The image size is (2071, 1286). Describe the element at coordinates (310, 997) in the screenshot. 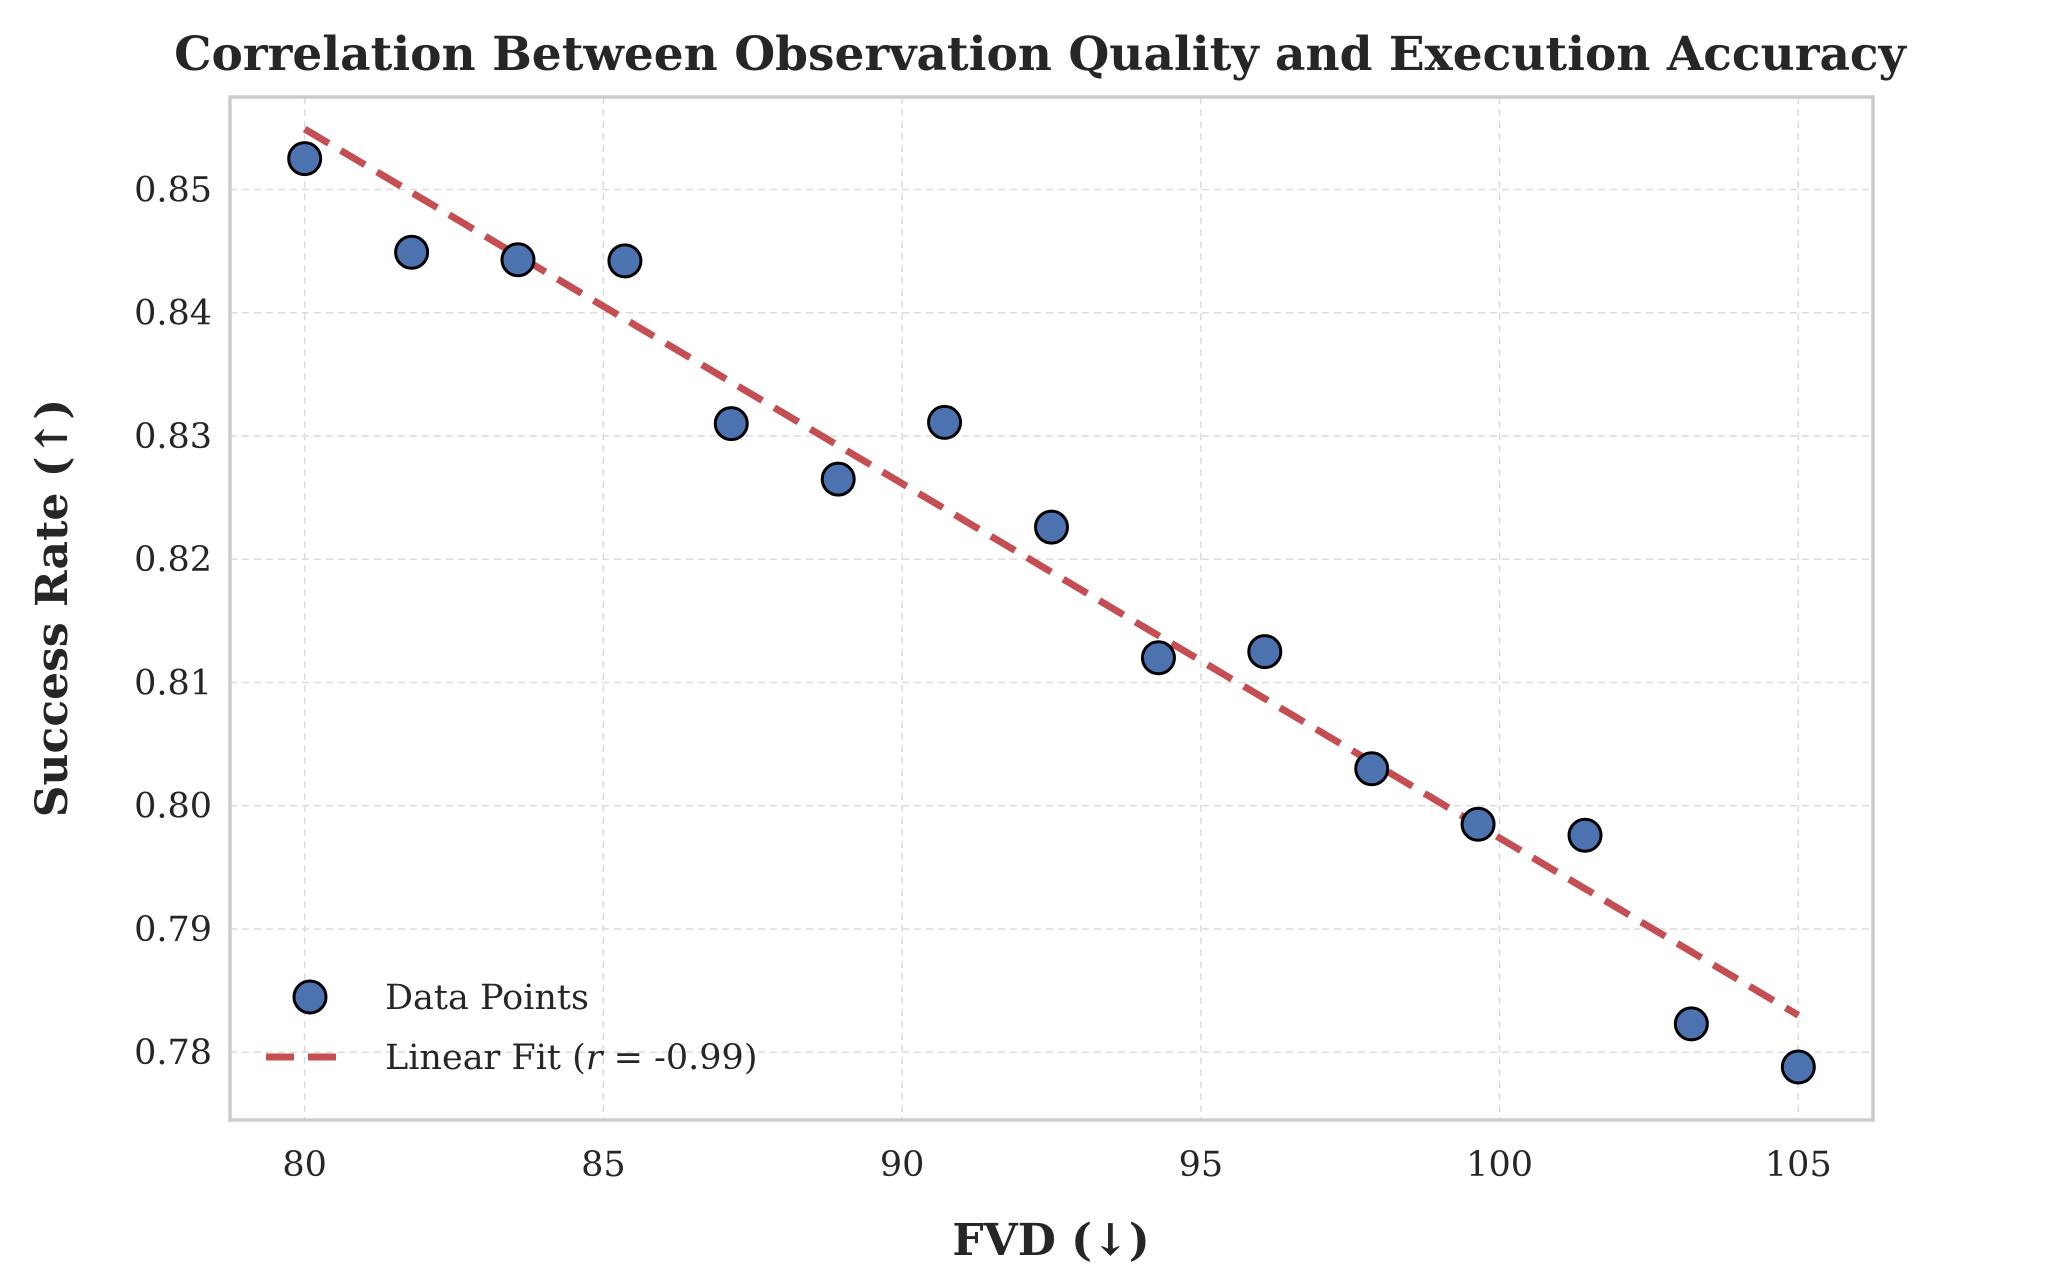

I see `legend-scatter-marker` at that location.